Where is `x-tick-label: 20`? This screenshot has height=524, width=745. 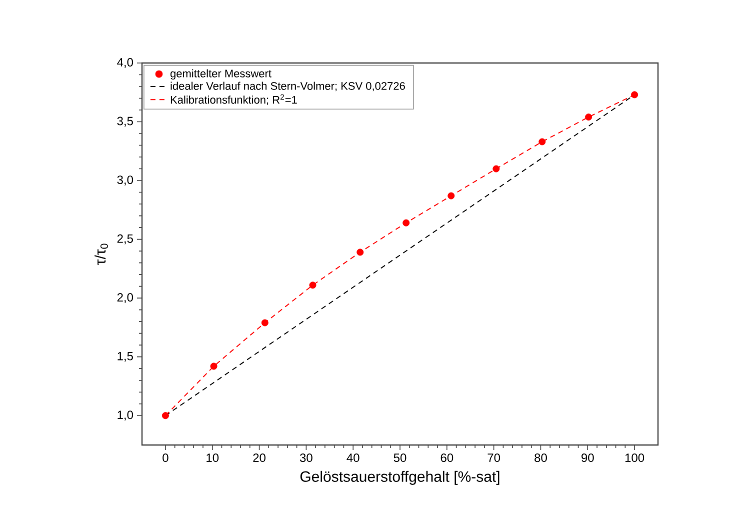 x-tick-label: 20 is located at coordinates (259, 458).